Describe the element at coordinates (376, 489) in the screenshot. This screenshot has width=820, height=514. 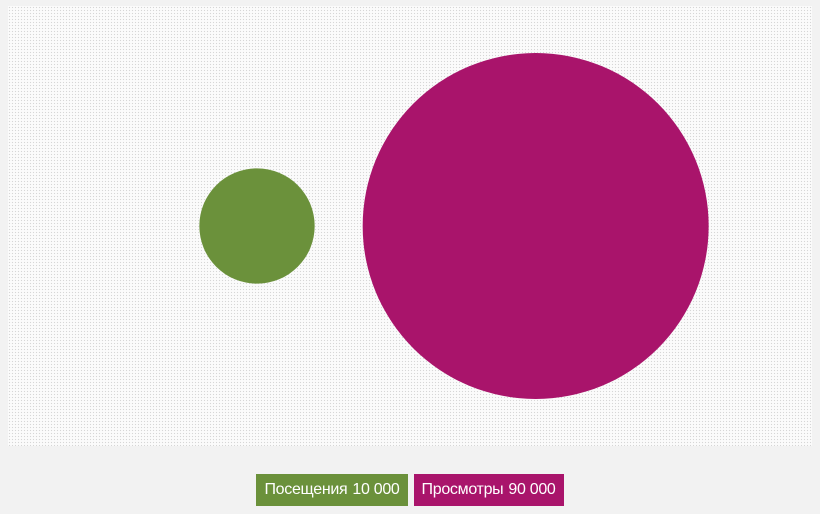
I see `legend-value-visits: 10 000` at that location.